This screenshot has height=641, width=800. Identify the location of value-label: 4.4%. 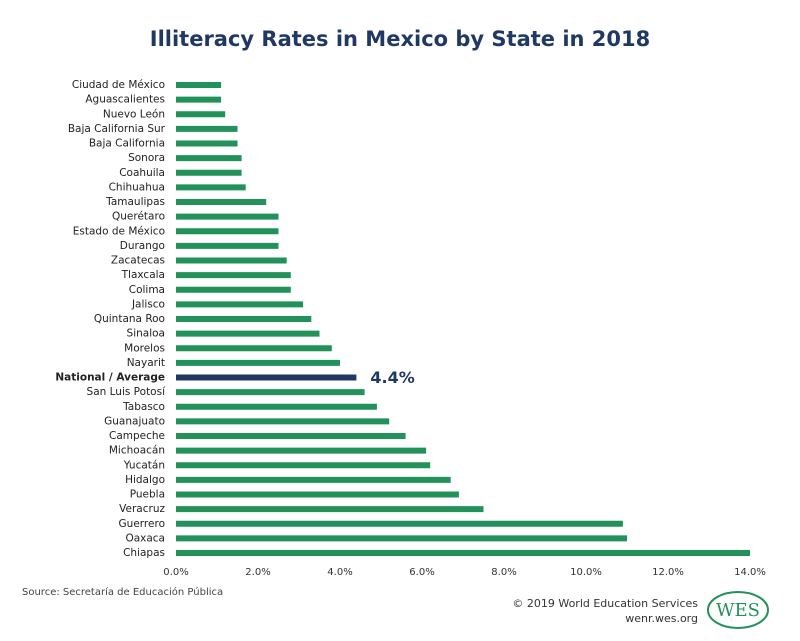
(392, 377).